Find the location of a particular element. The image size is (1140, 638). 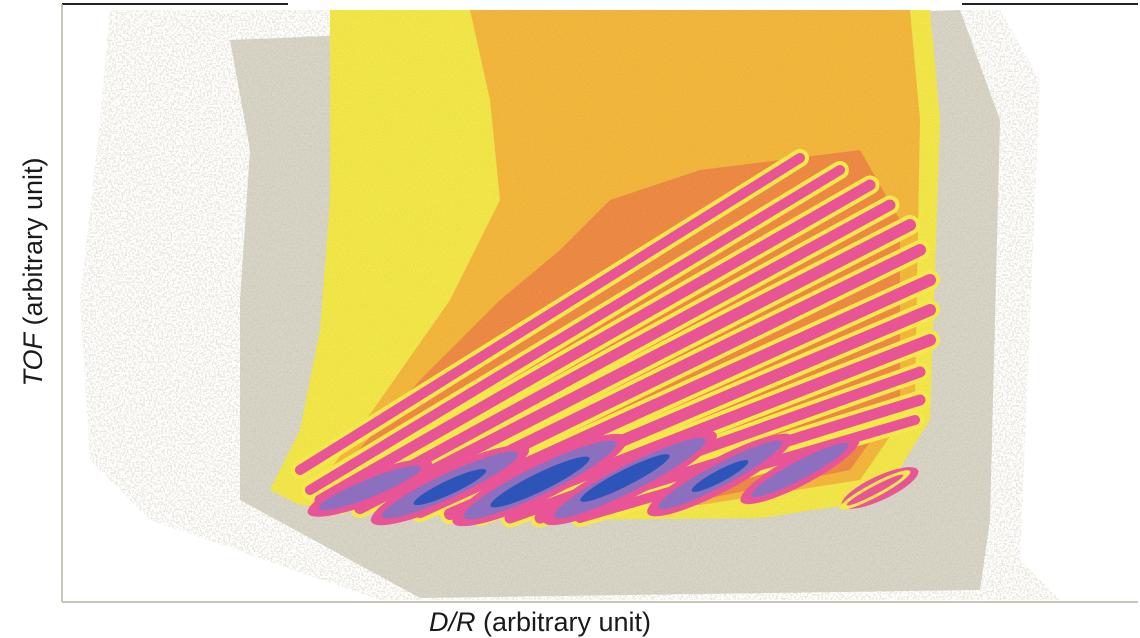

x-axis-label-rest: (arbitrary unit) is located at coordinates (563, 622).